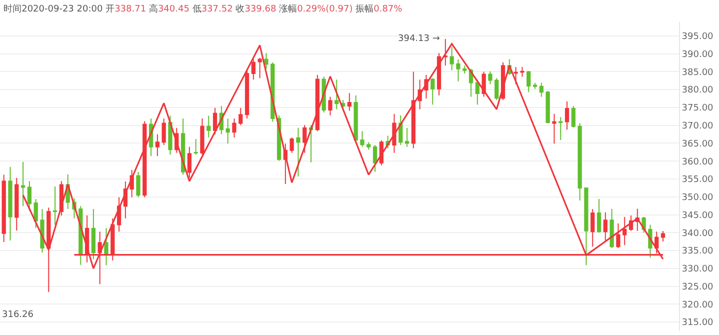 The height and width of the screenshot is (335, 719). I want to click on annotation: 394.13 →, so click(419, 39).